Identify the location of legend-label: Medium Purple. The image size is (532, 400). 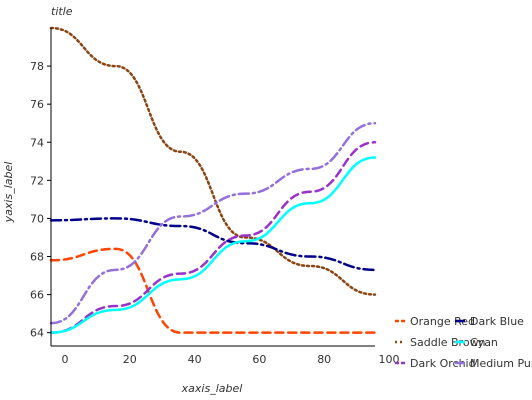
(501, 363).